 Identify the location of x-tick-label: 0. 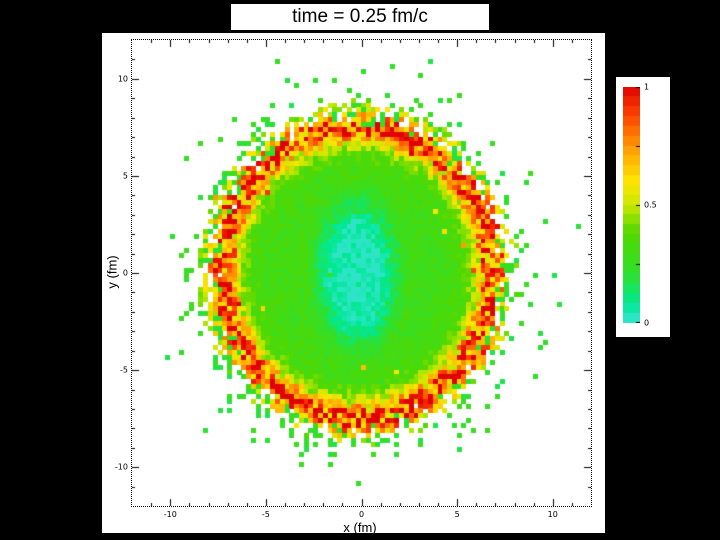
(361, 514).